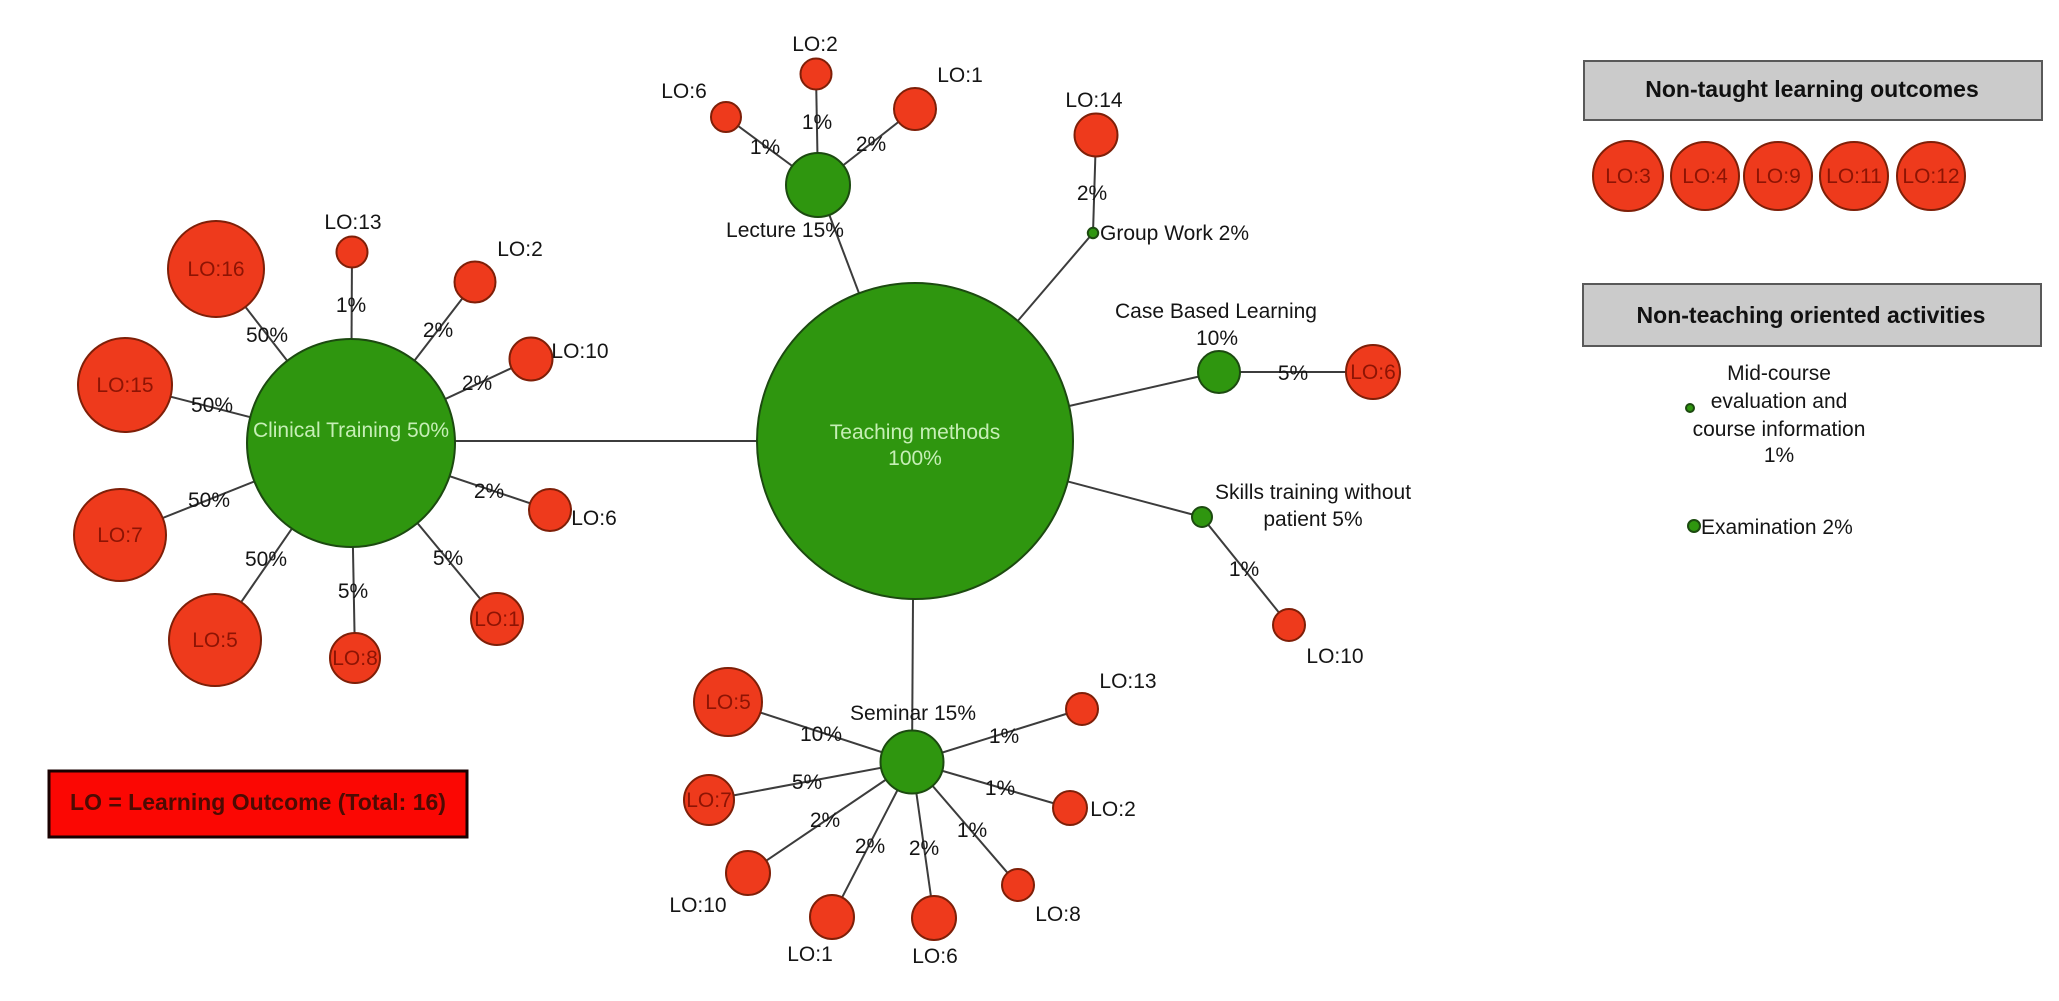 This screenshot has height=1001, width=2059. I want to click on svg-text: Seminar 15%, so click(913, 713).